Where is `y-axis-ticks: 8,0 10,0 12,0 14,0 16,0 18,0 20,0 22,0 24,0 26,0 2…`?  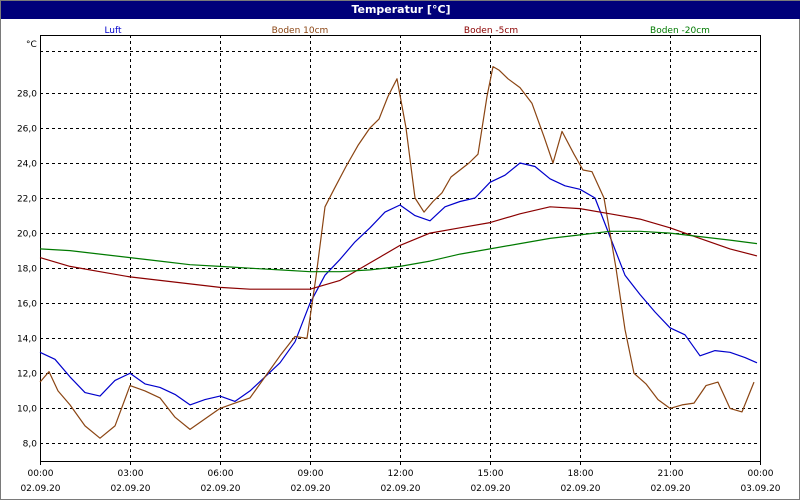 y-axis-ticks: 8,0 10,0 12,0 14,0 16,0 18,0 20,0 22,0 24,0 26,0 2… is located at coordinates (27, 270).